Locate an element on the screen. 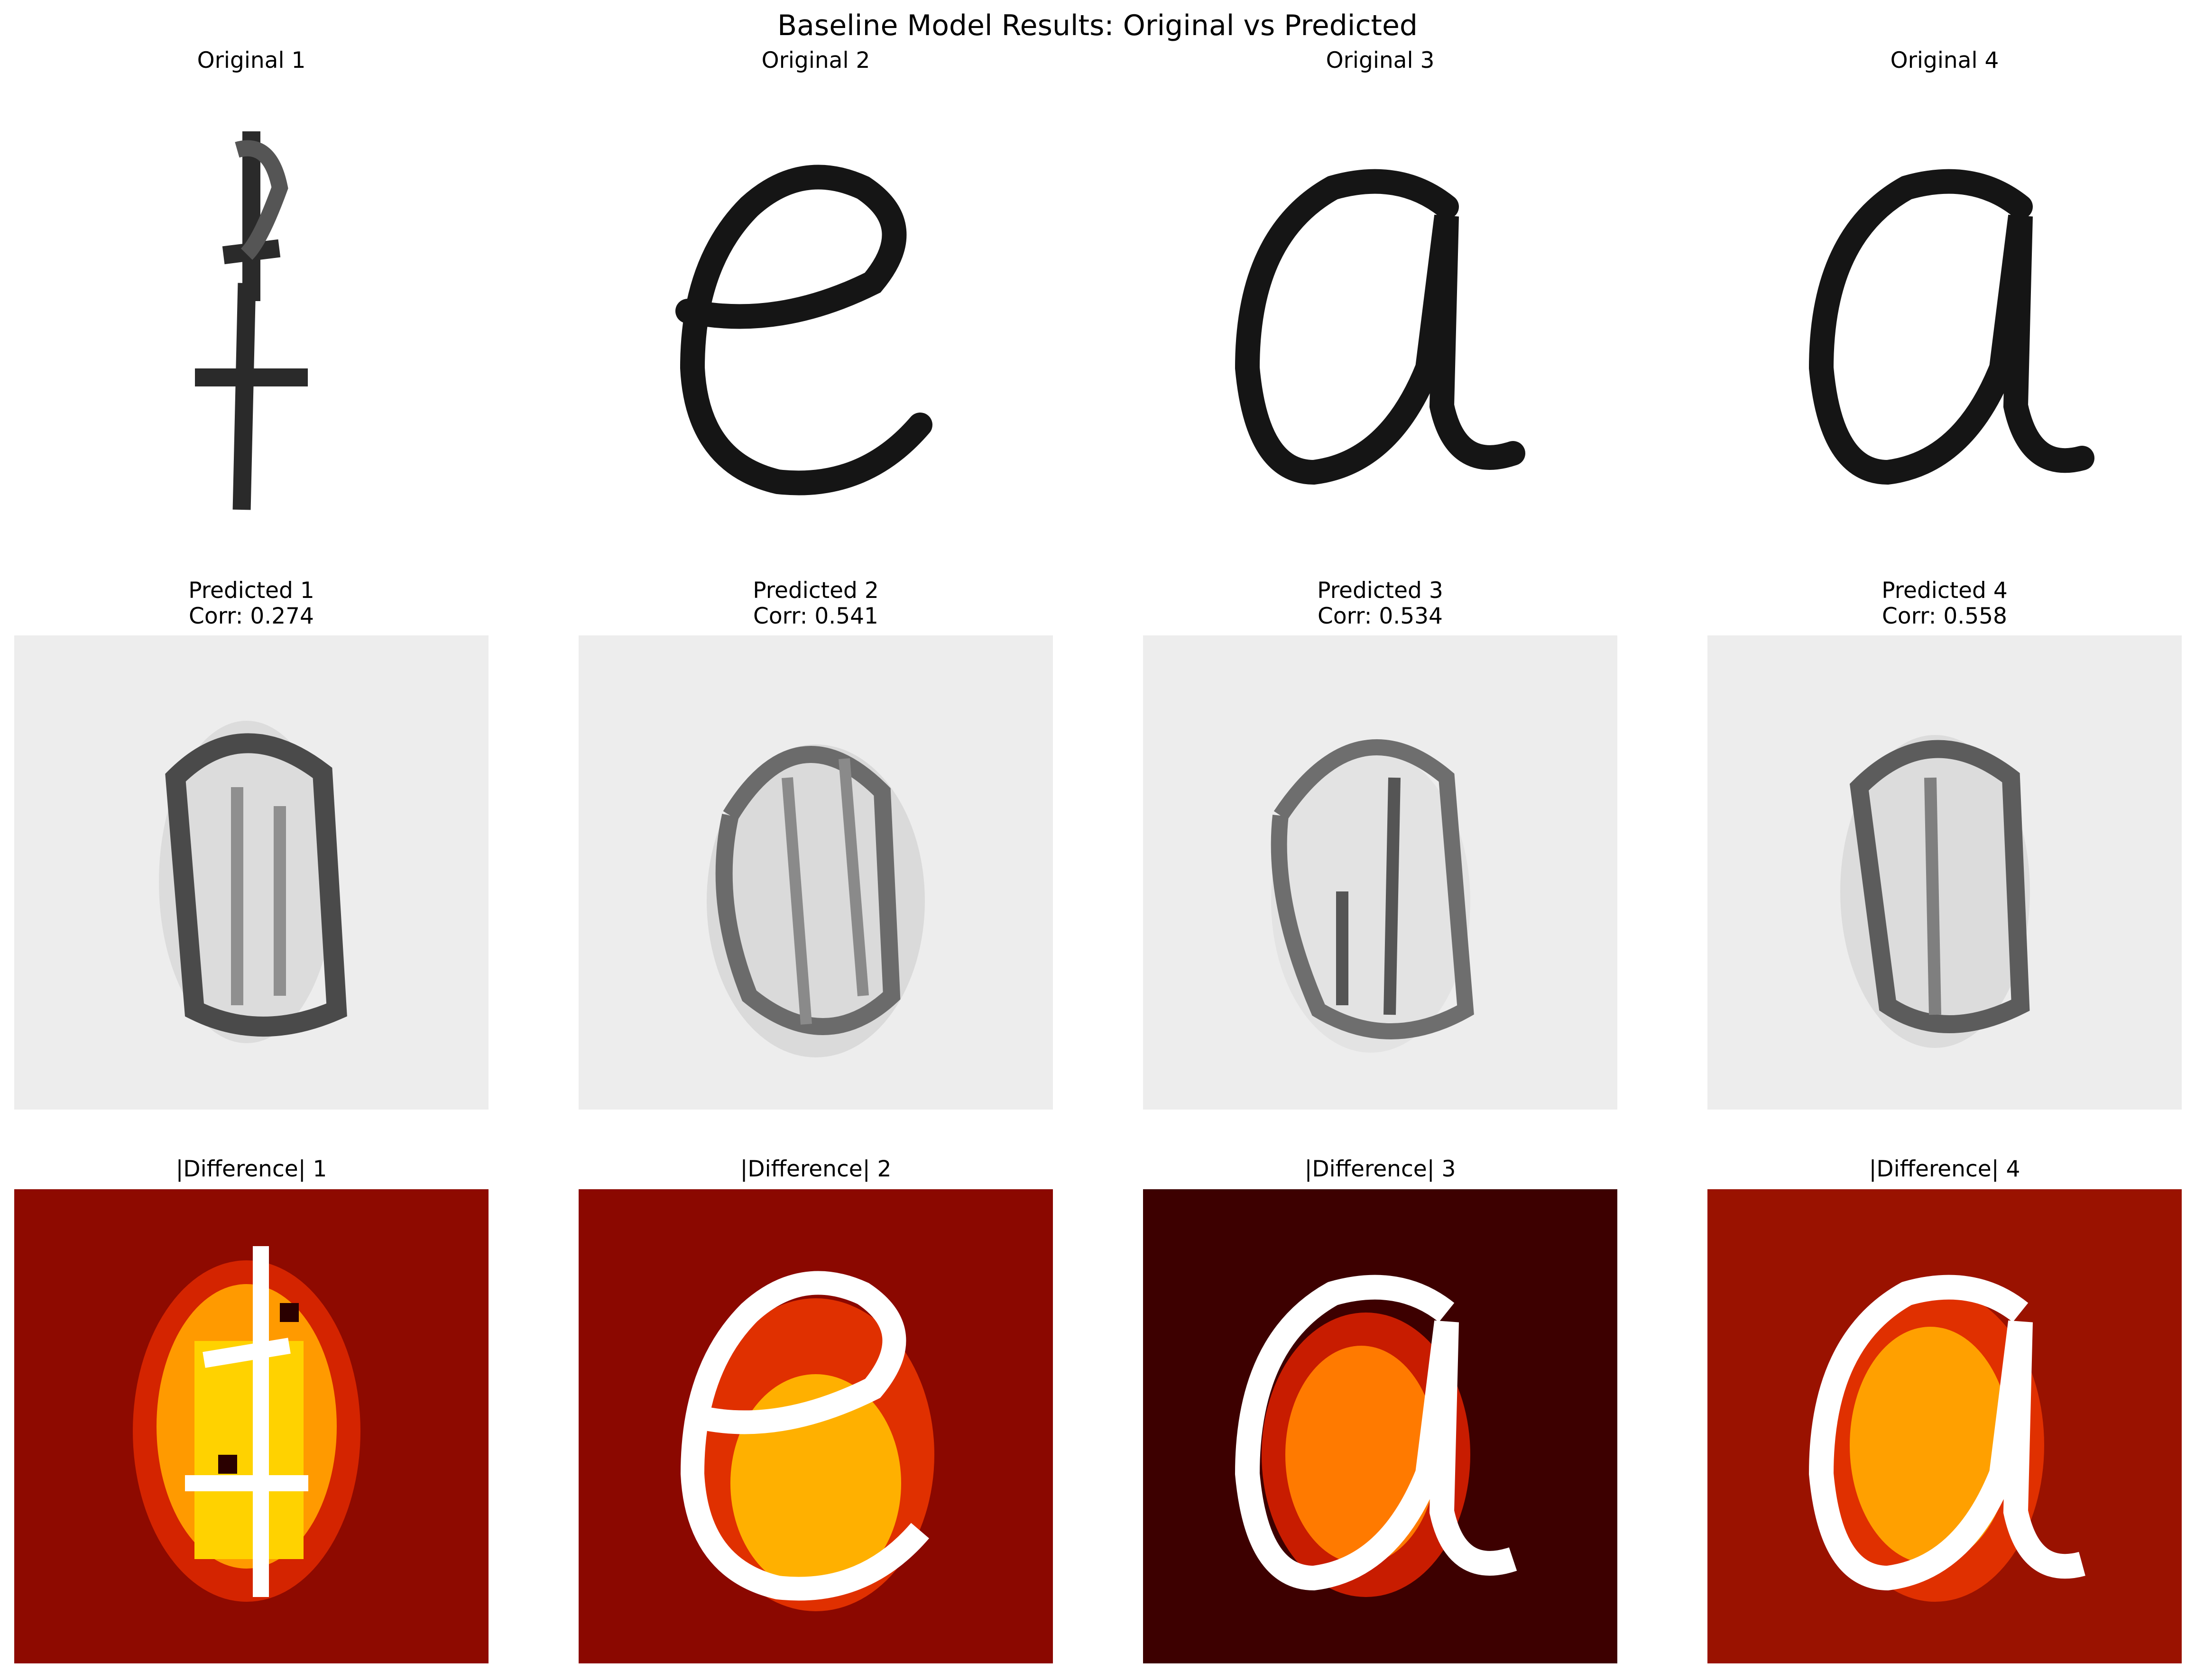  difference-3-heatmap is located at coordinates (1380, 1426).